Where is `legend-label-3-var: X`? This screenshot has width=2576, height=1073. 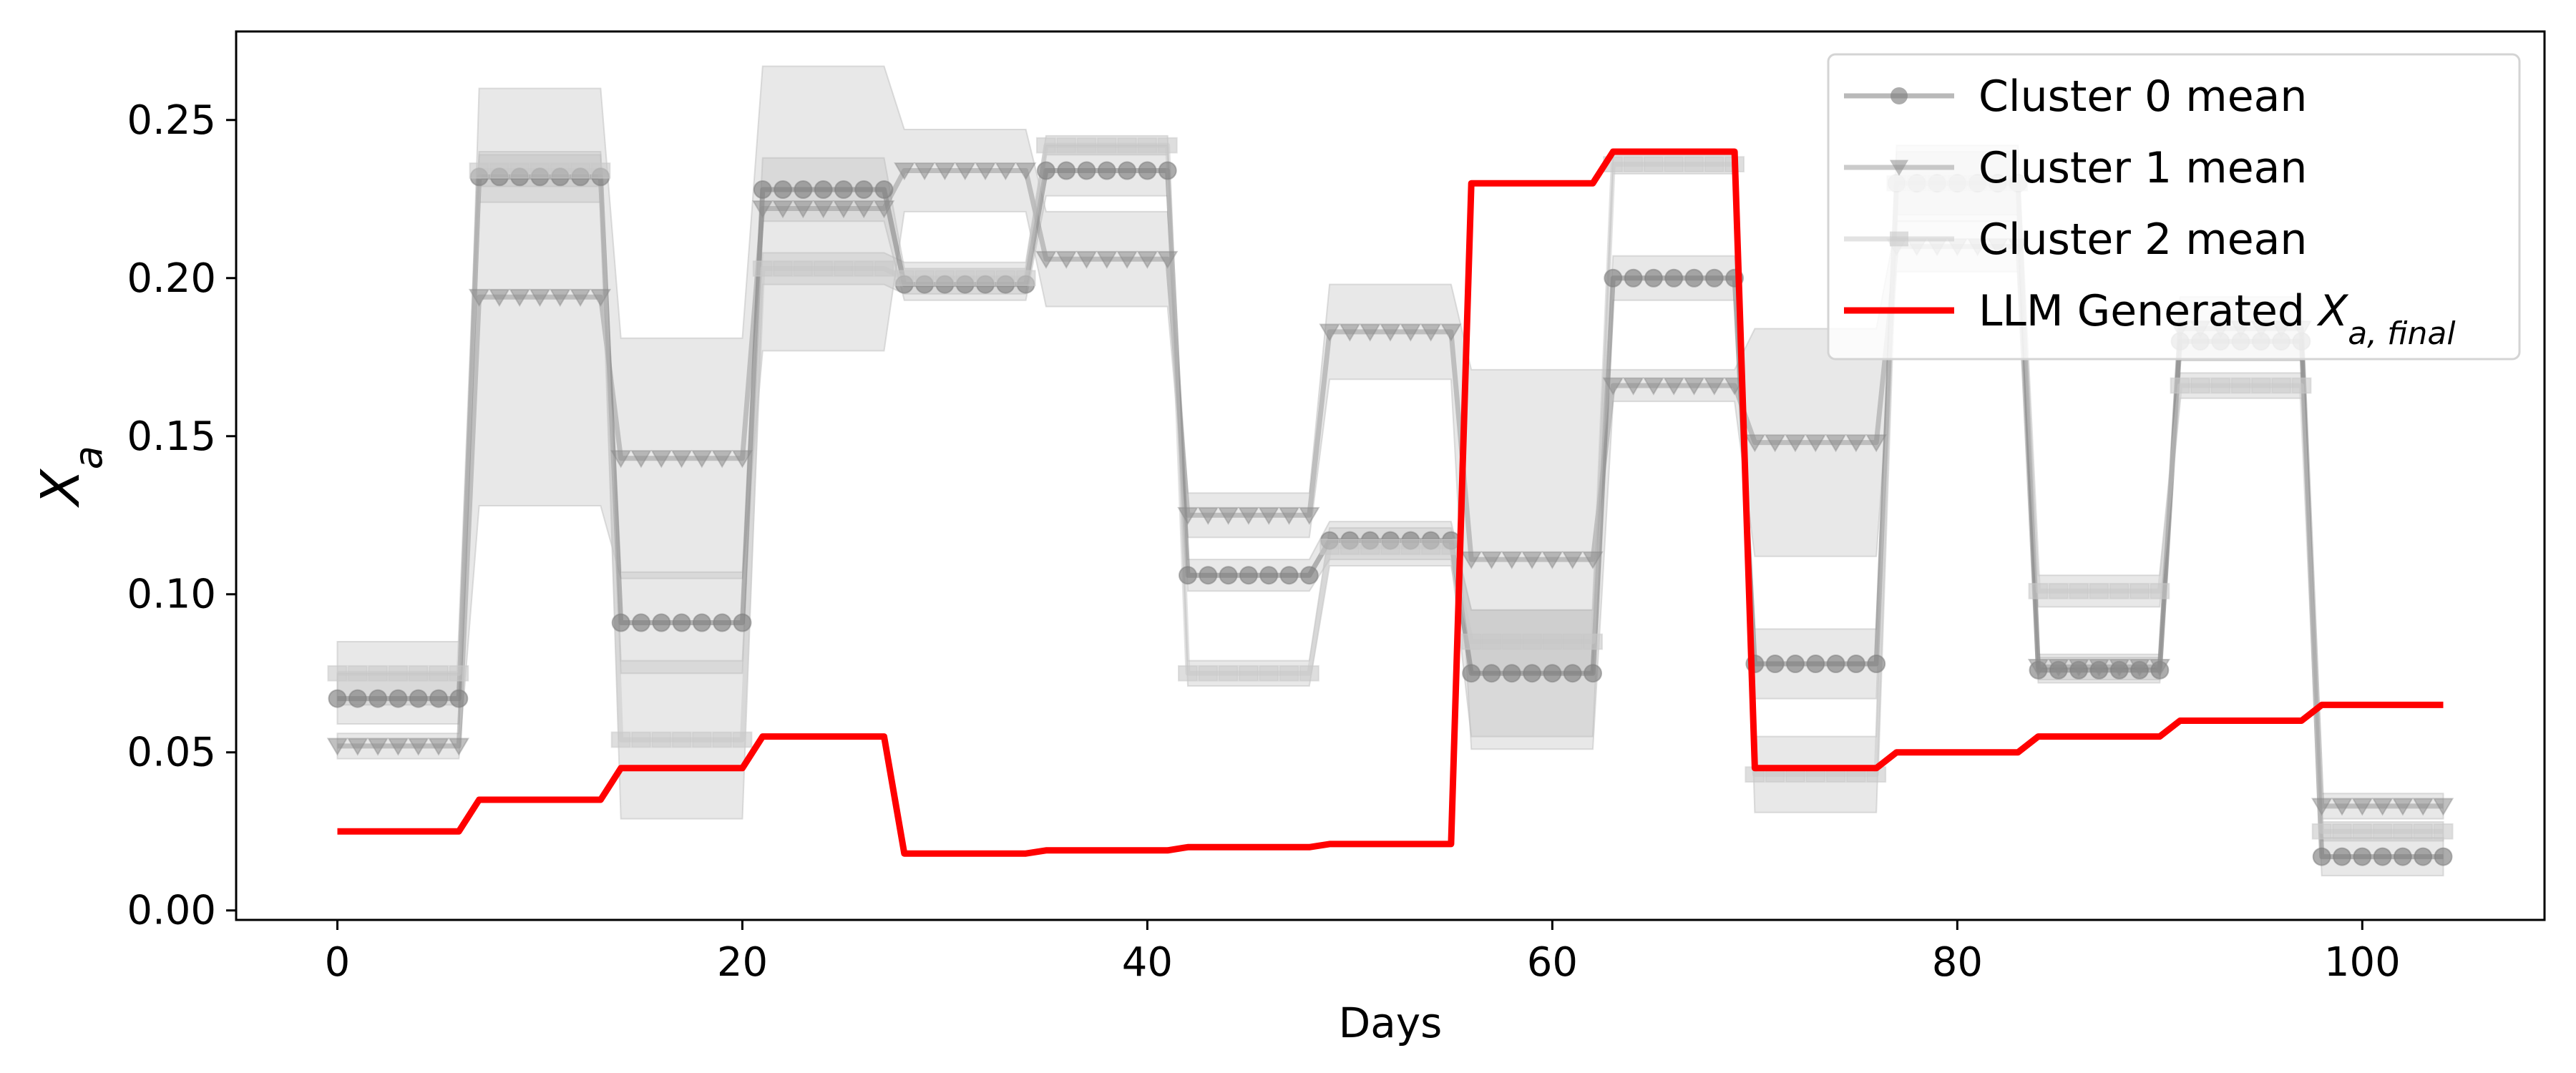 legend-label-3-var: X is located at coordinates (2332, 311).